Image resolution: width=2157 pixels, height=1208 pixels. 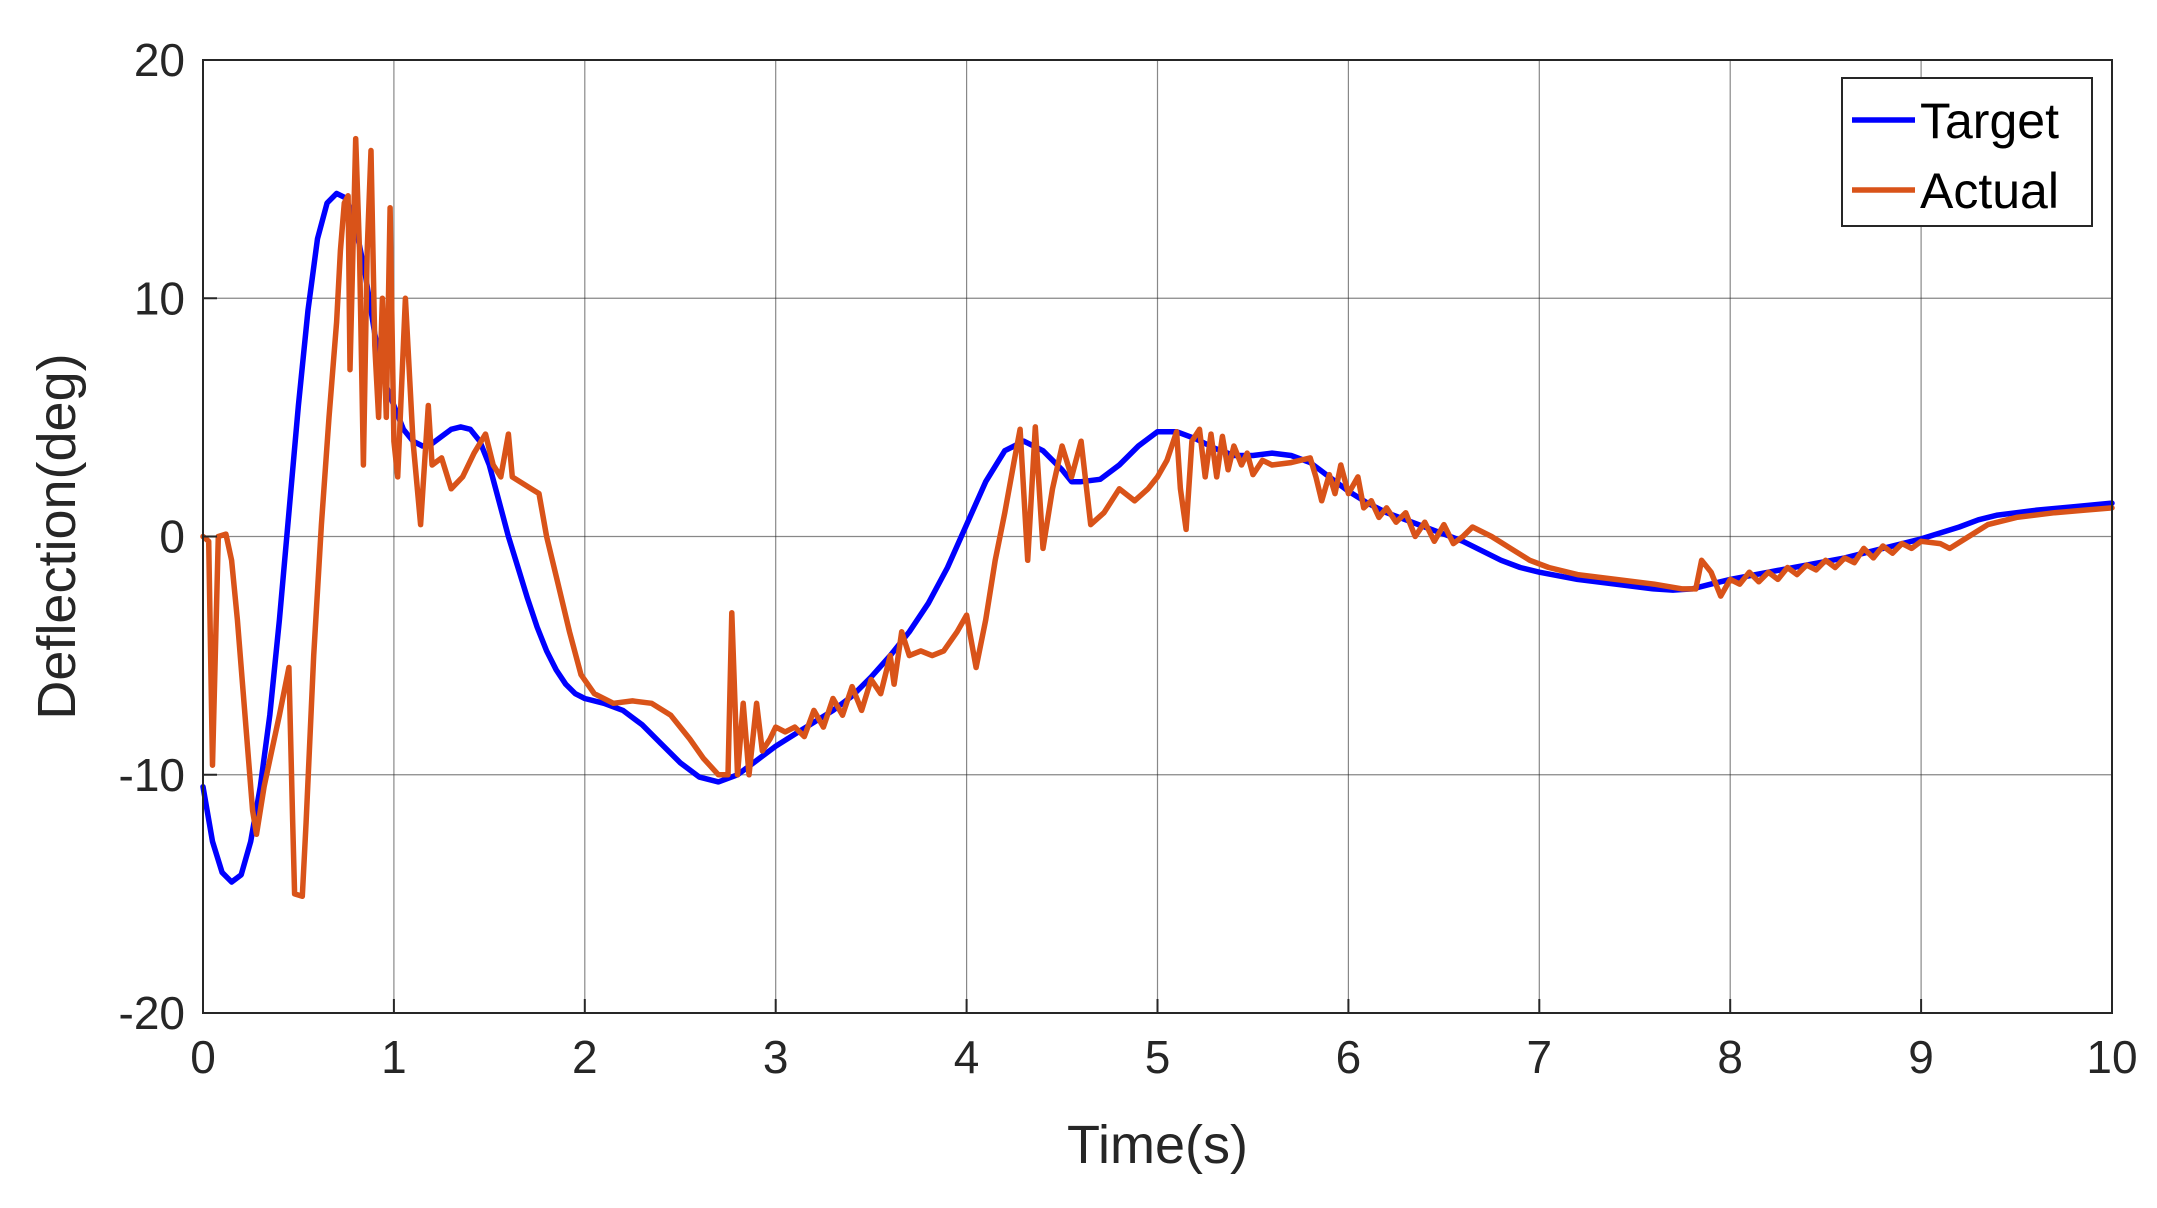 What do you see at coordinates (152, 1013) in the screenshot?
I see `y-tick-label: -20` at bounding box center [152, 1013].